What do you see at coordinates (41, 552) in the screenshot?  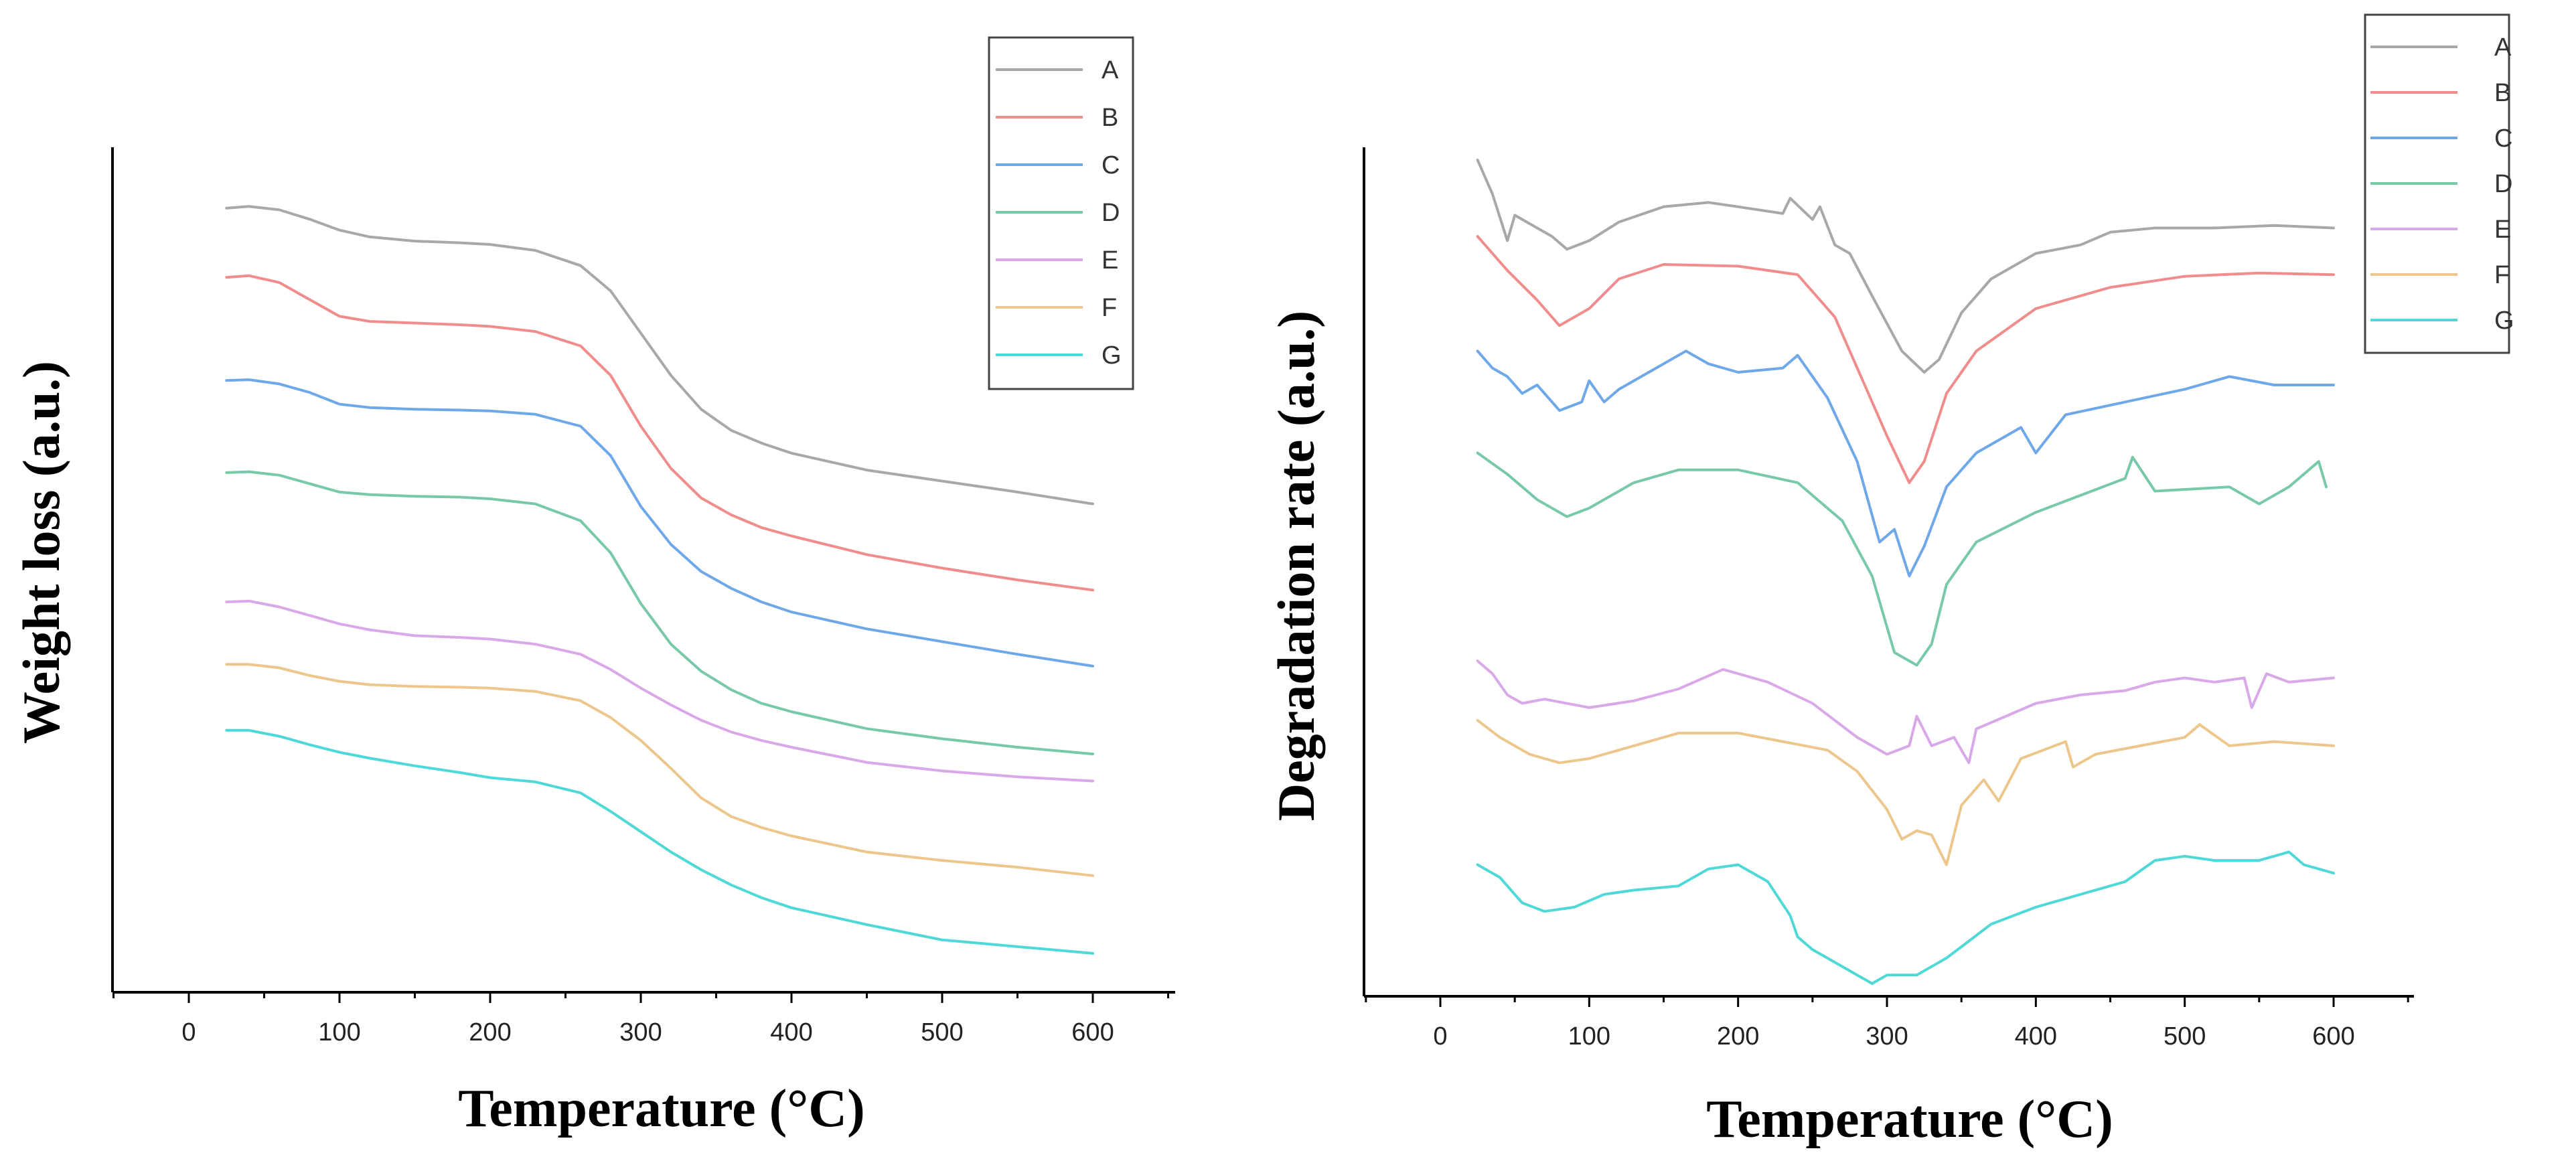 I see `y-axis-title: Weight loss (a.u.)` at bounding box center [41, 552].